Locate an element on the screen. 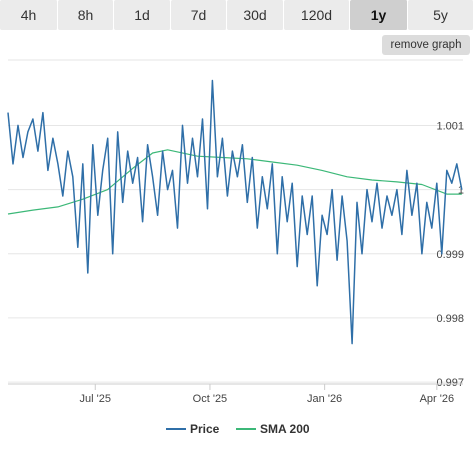 The width and height of the screenshot is (474, 455). y-tick-label: 0.997 is located at coordinates (450, 383).